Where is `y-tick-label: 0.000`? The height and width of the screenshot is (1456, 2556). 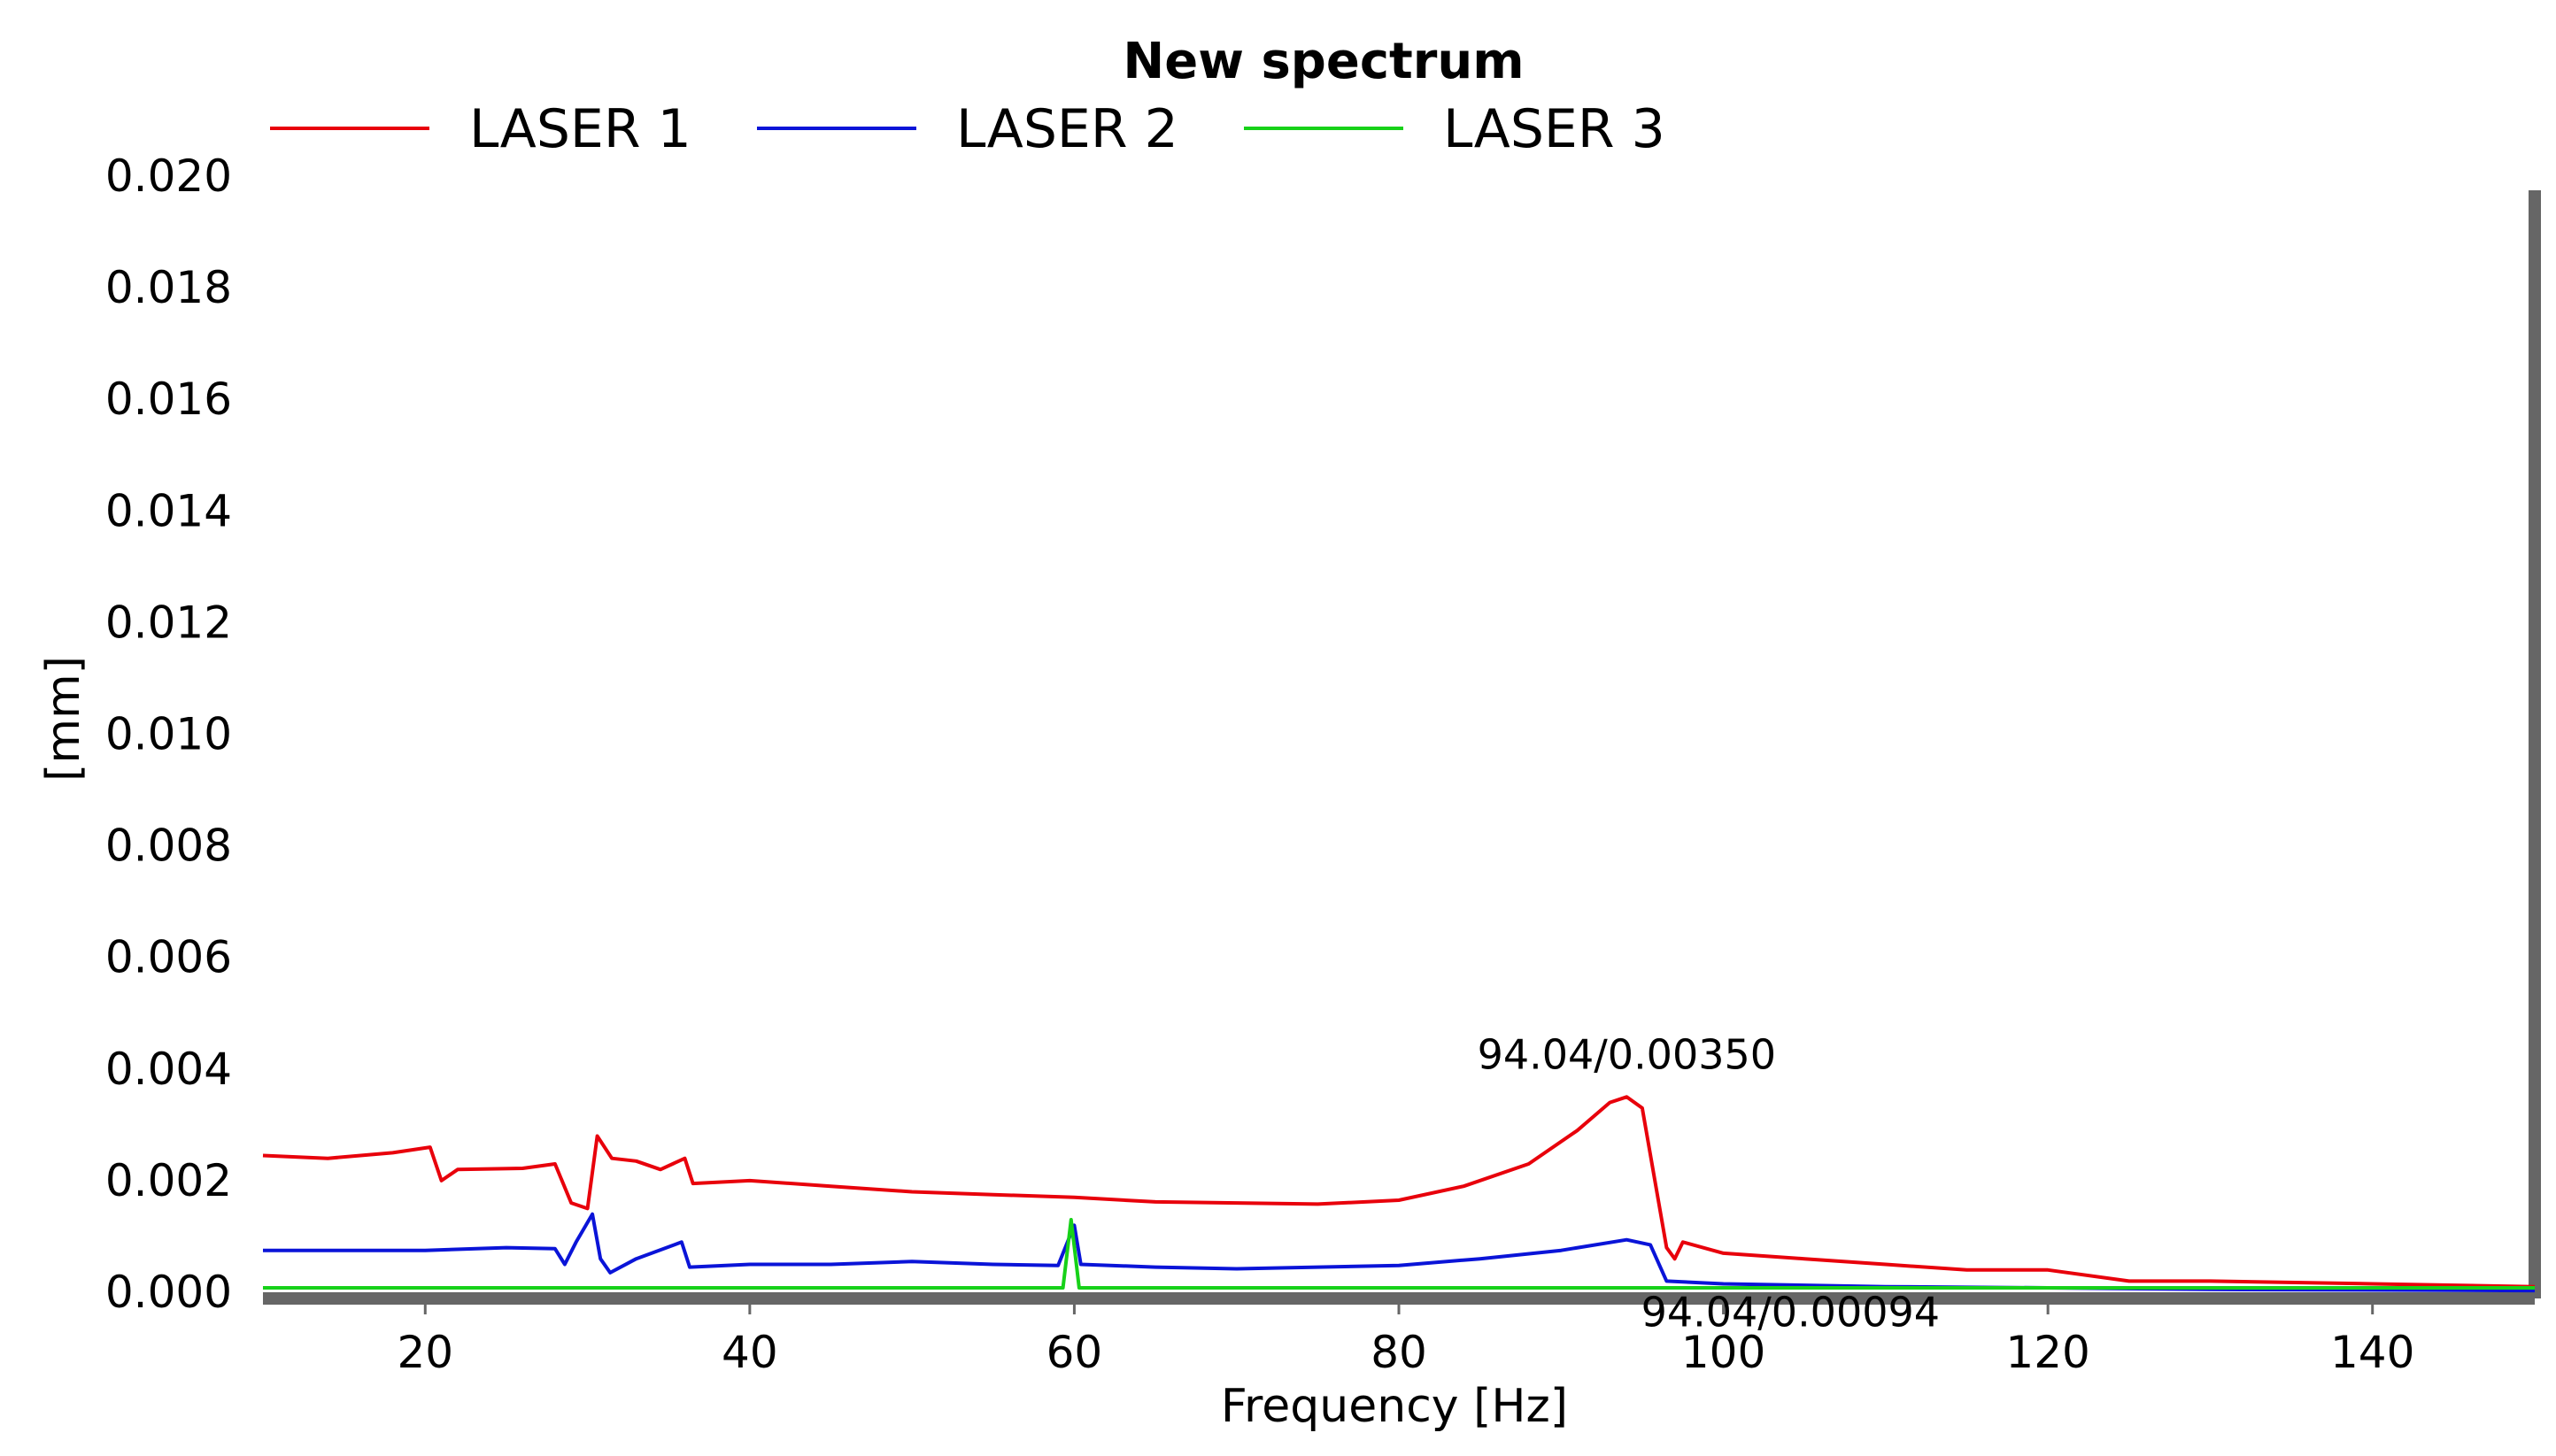
y-tick-label: 0.000 is located at coordinates (169, 1292).